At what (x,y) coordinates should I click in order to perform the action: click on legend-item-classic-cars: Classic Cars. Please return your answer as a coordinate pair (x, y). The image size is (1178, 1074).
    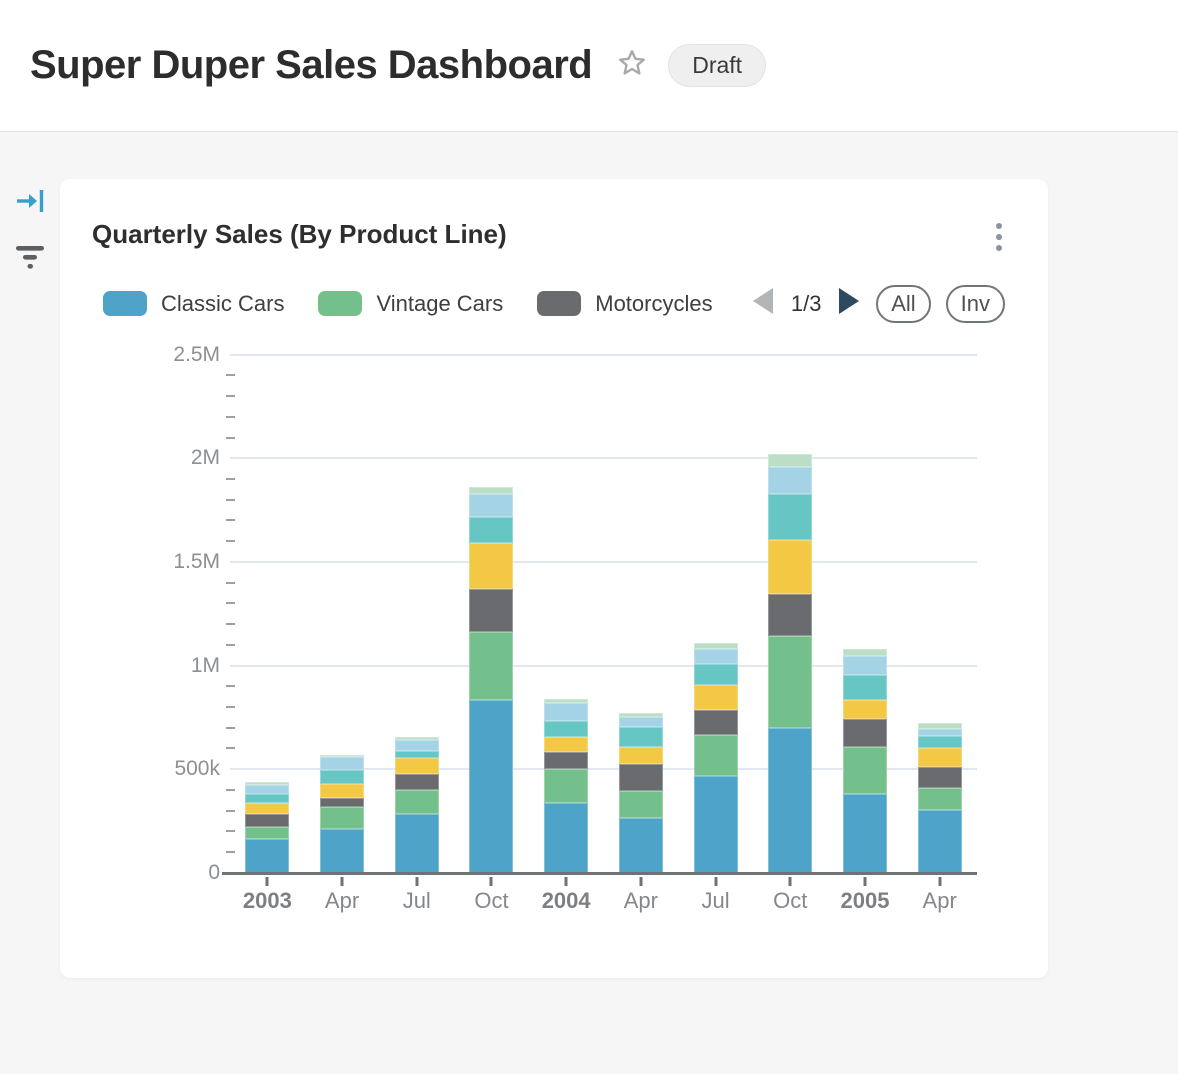
    Looking at the image, I should click on (193, 304).